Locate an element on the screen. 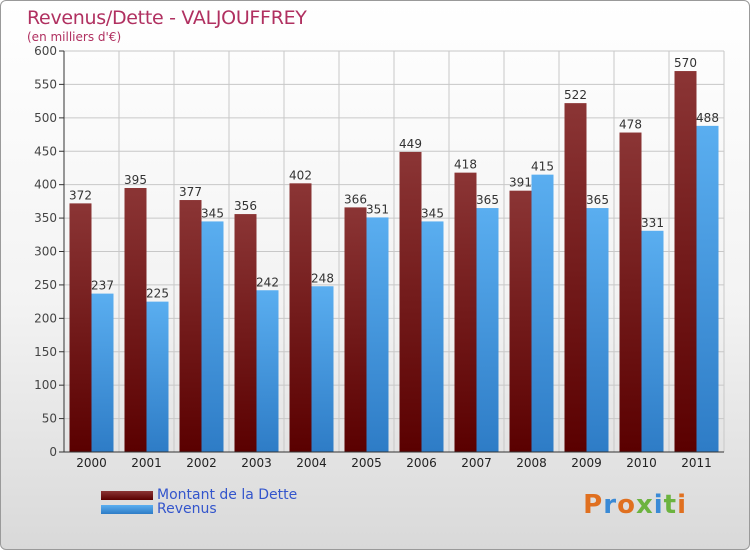 The height and width of the screenshot is (550, 750). data-label-debt: 402 is located at coordinates (300, 175).